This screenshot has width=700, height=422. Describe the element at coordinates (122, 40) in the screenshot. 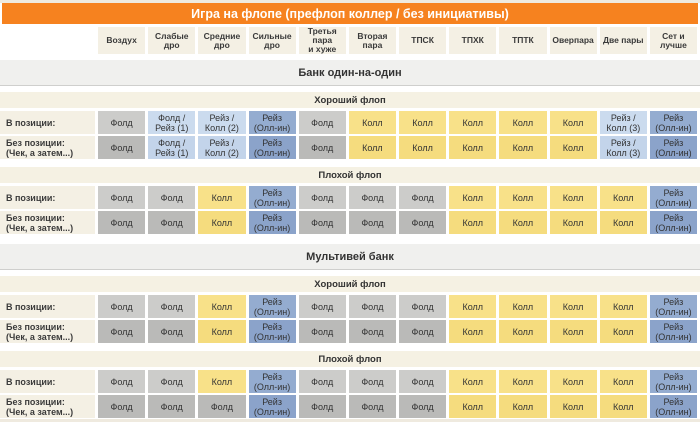

I see `column-header: Воздух` at that location.